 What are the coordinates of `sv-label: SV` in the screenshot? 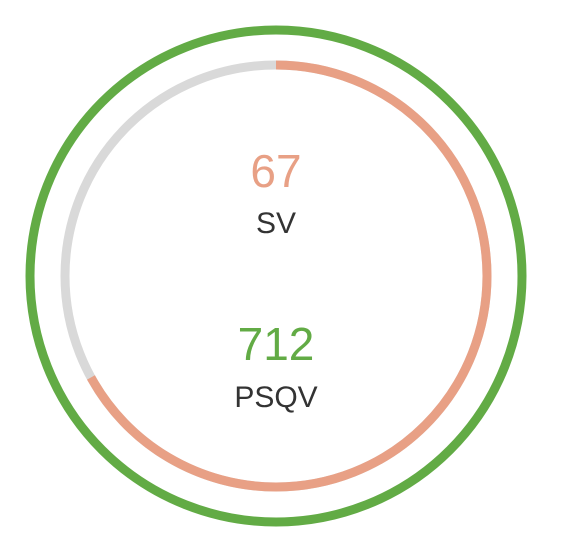 It's located at (276, 223).